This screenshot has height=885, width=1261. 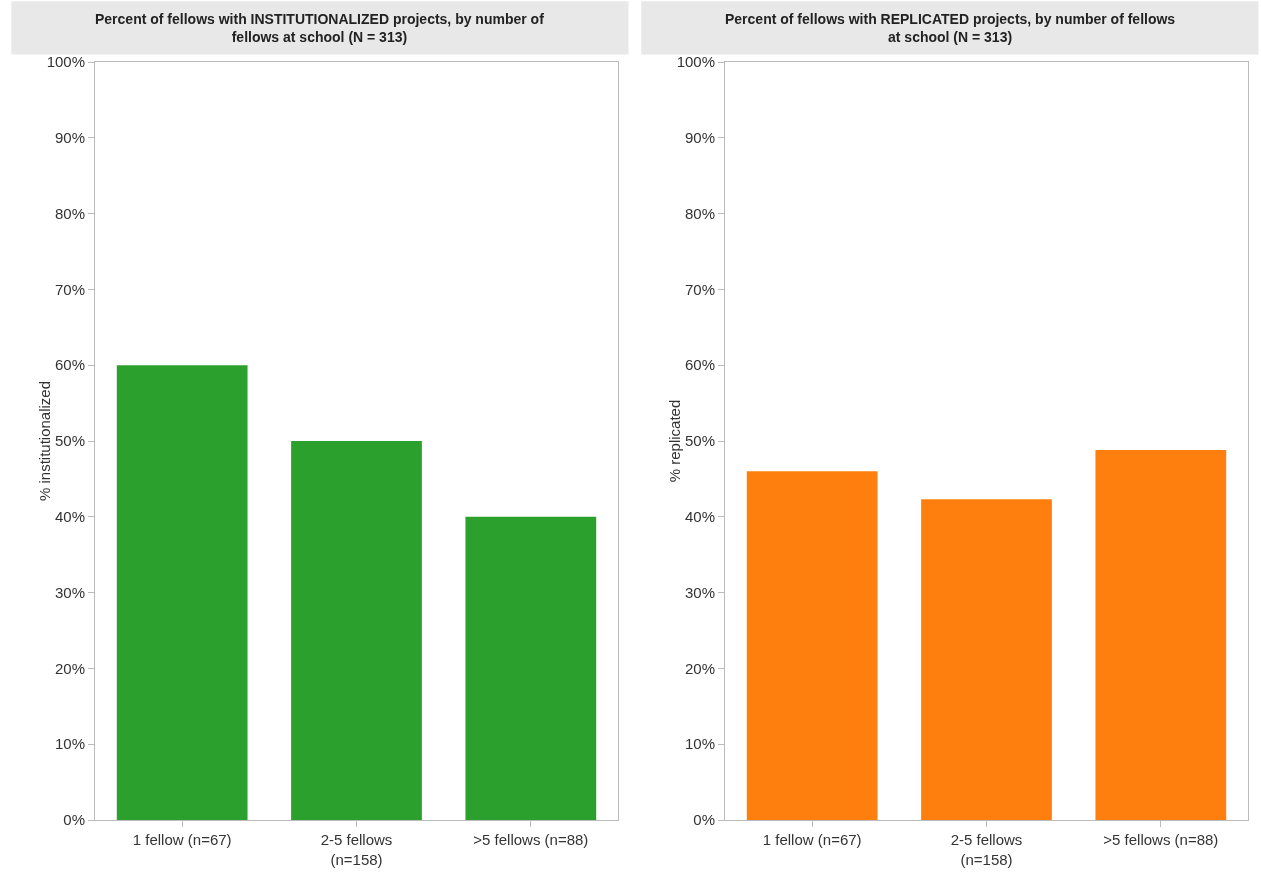 I want to click on chart-title: Percent of fellows with REPLICATED projects, by number of fellows at school (N = 313), so click(x=950, y=28).